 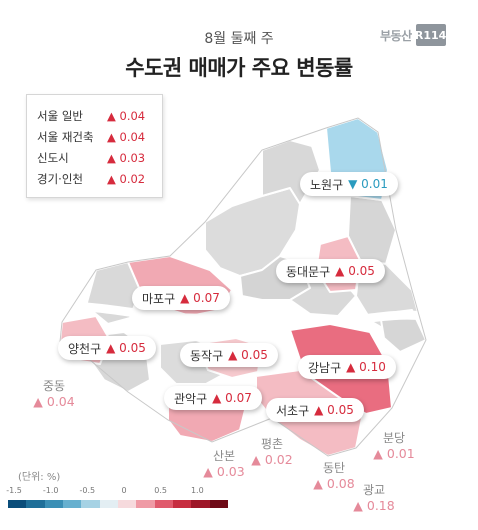 What do you see at coordinates (117, 492) in the screenshot?
I see `scale-ticks: -1.5 -1.0 -0.5 0 0.5 1.0` at bounding box center [117, 492].